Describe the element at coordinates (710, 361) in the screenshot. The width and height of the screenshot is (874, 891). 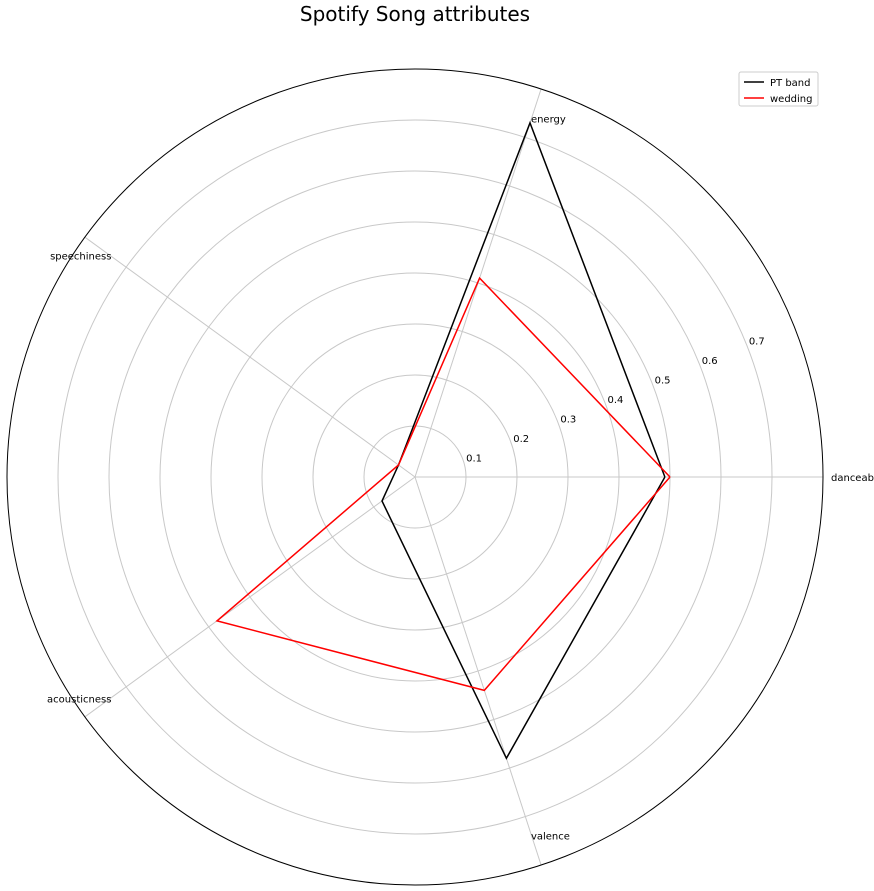
I see `radial-tick-label: 0.6` at that location.